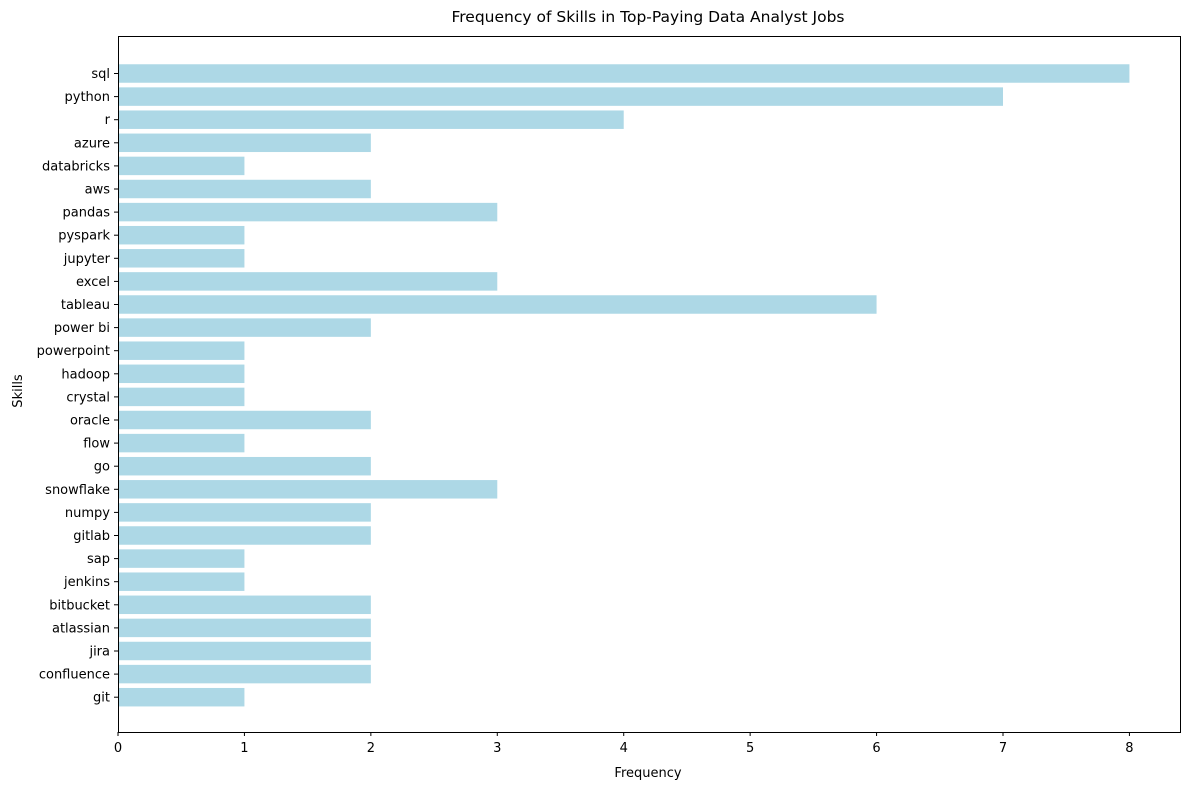 This screenshot has width=1189, height=790. I want to click on y-tick-label: powerpoint, so click(73, 351).